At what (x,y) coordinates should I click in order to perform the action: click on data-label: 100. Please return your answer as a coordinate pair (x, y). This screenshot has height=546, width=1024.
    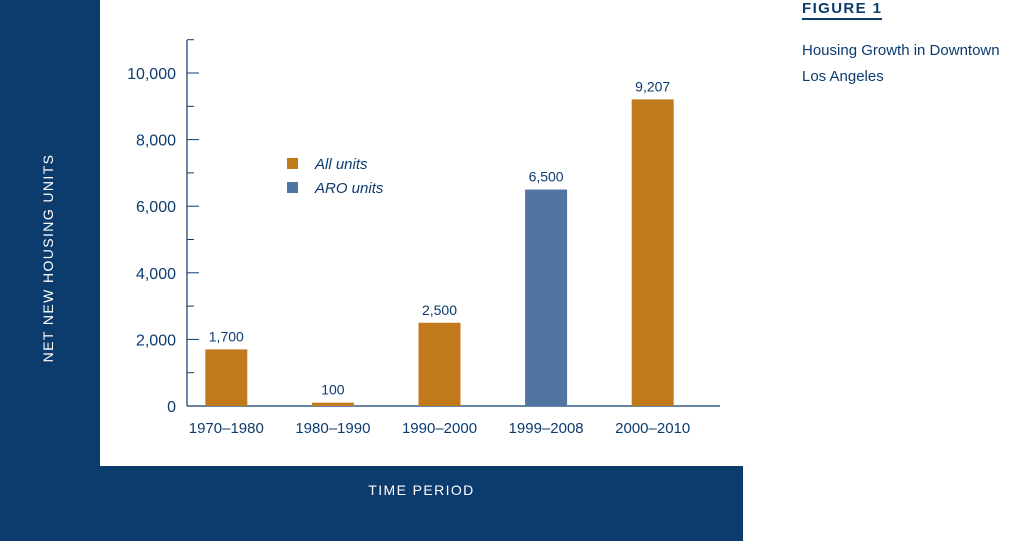
    Looking at the image, I should click on (333, 390).